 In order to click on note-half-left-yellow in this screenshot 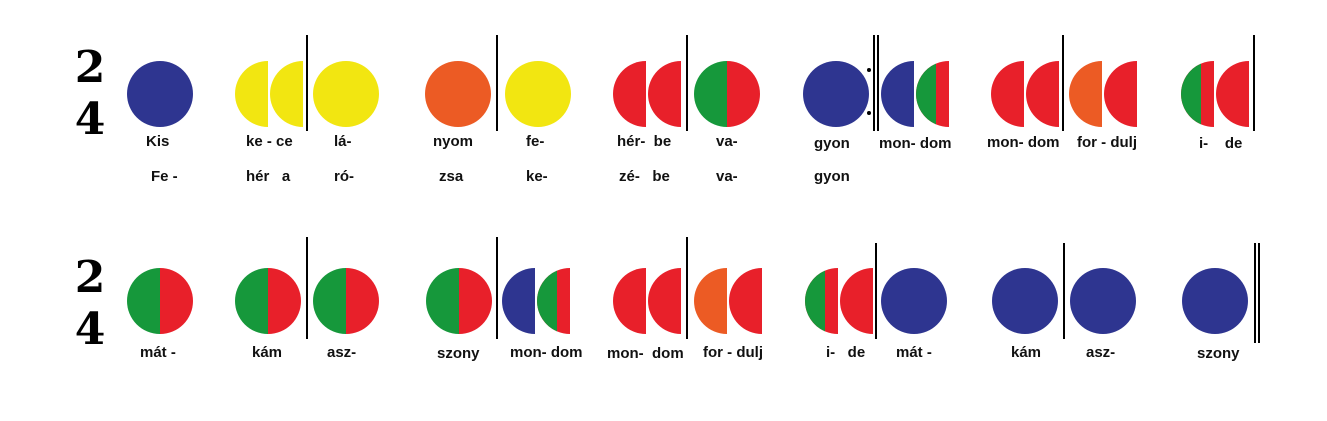, I will do `click(251, 94)`.